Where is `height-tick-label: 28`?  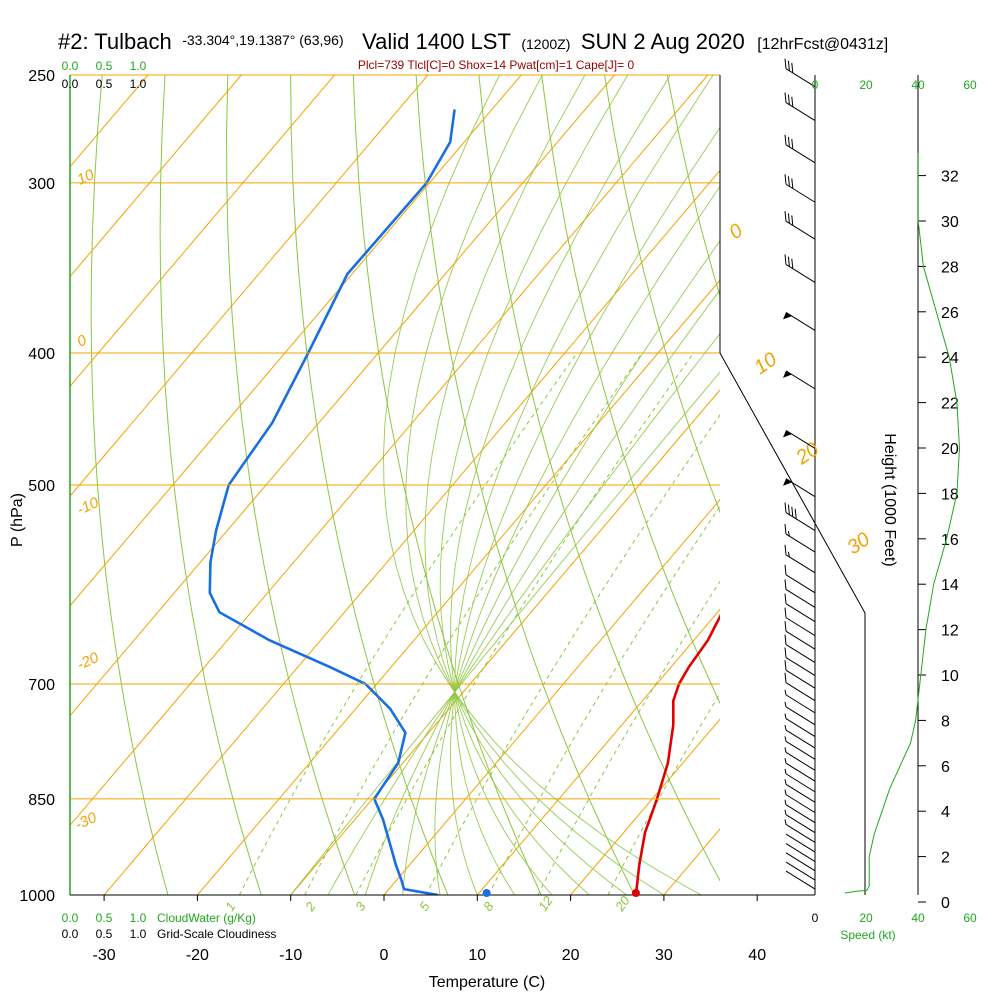
height-tick-label: 28 is located at coordinates (950, 267).